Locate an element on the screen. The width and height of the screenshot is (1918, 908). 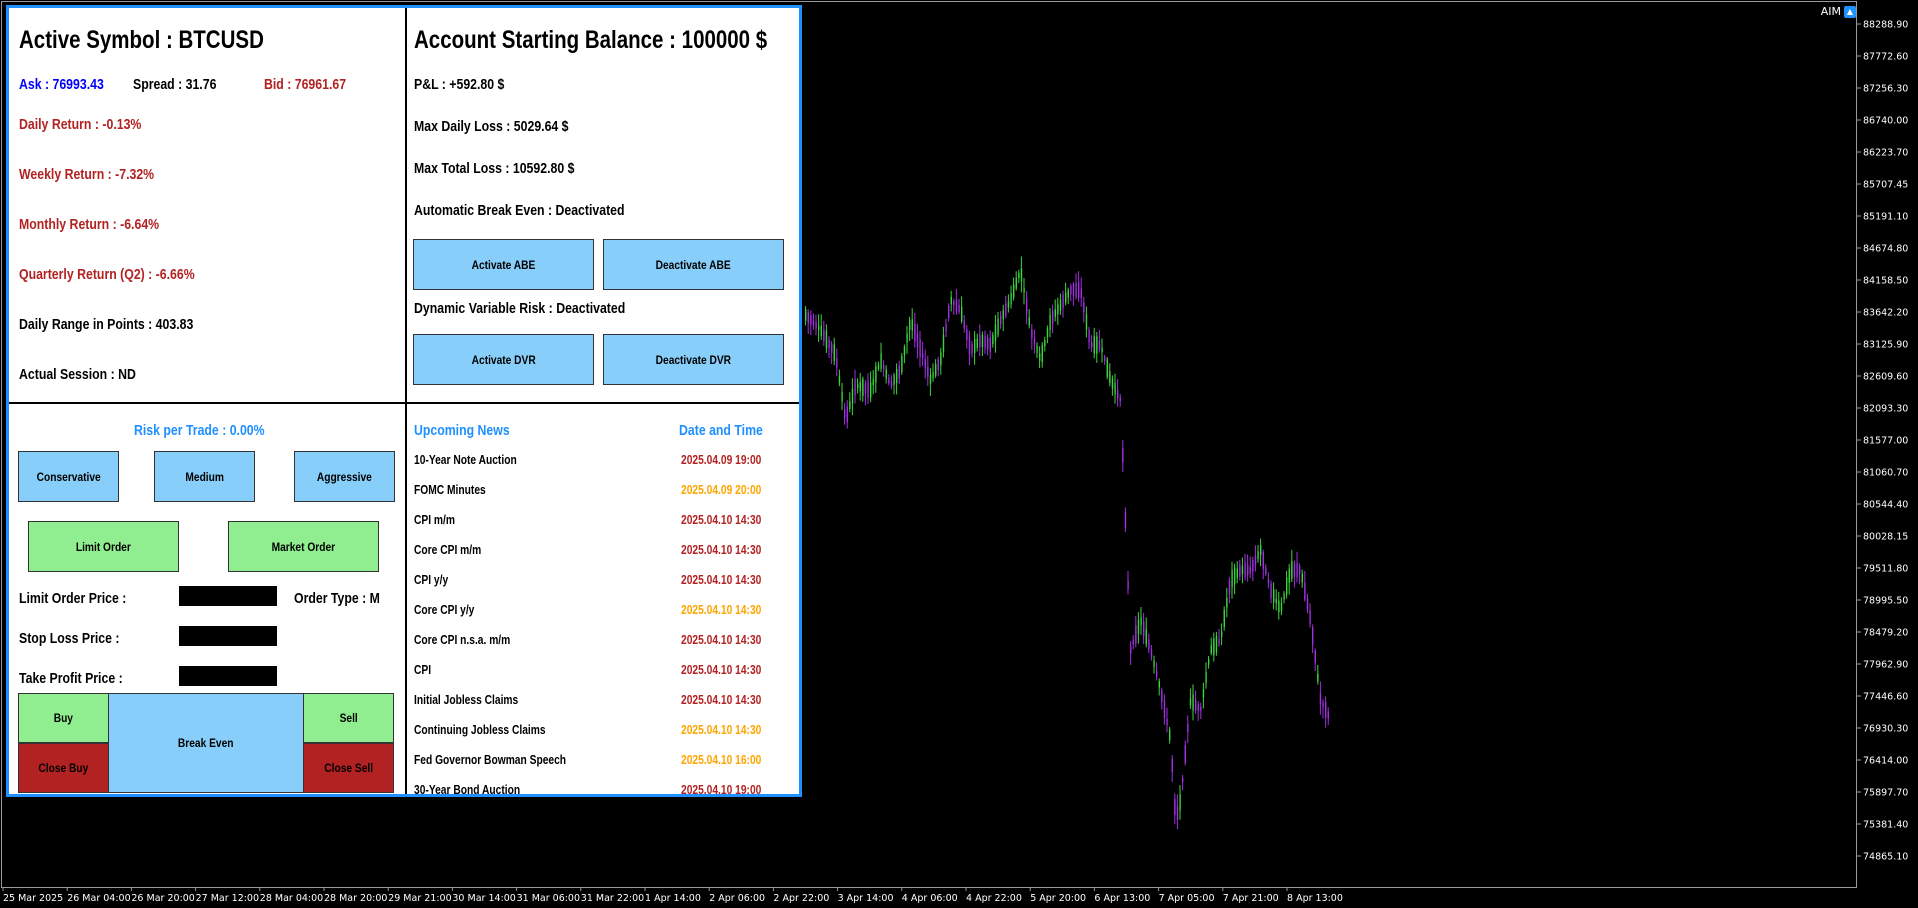
active-symbol-title: Active Symbol : BTCUSD is located at coordinates (141, 40).